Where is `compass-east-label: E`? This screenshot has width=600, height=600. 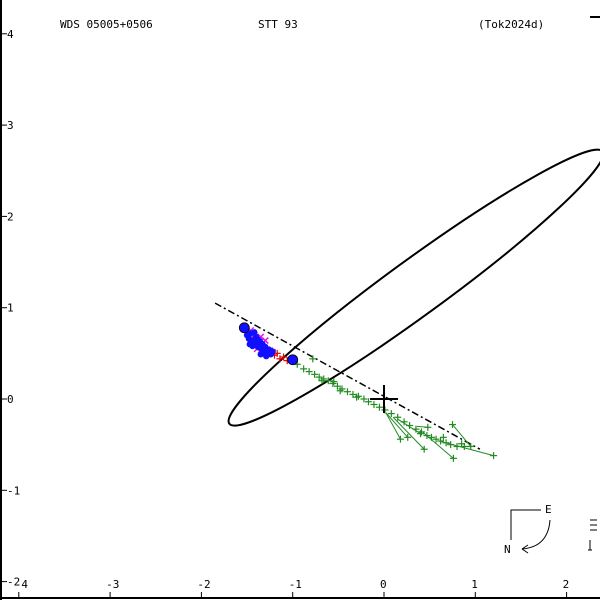 compass-east-label: E is located at coordinates (548, 509).